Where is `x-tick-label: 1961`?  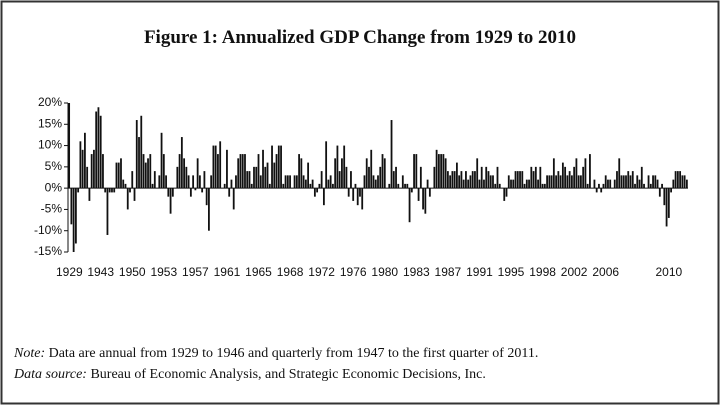
x-tick-label: 1961 is located at coordinates (227, 272).